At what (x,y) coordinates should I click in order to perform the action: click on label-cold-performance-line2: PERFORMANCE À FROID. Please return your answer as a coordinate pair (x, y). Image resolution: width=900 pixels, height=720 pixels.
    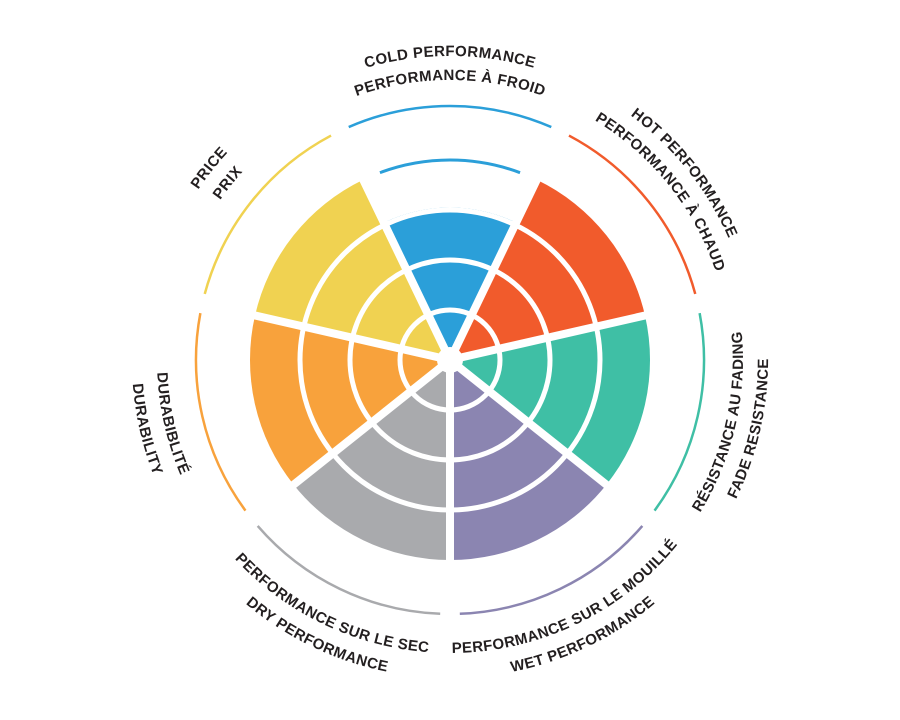
    Looking at the image, I should click on (450, 83).